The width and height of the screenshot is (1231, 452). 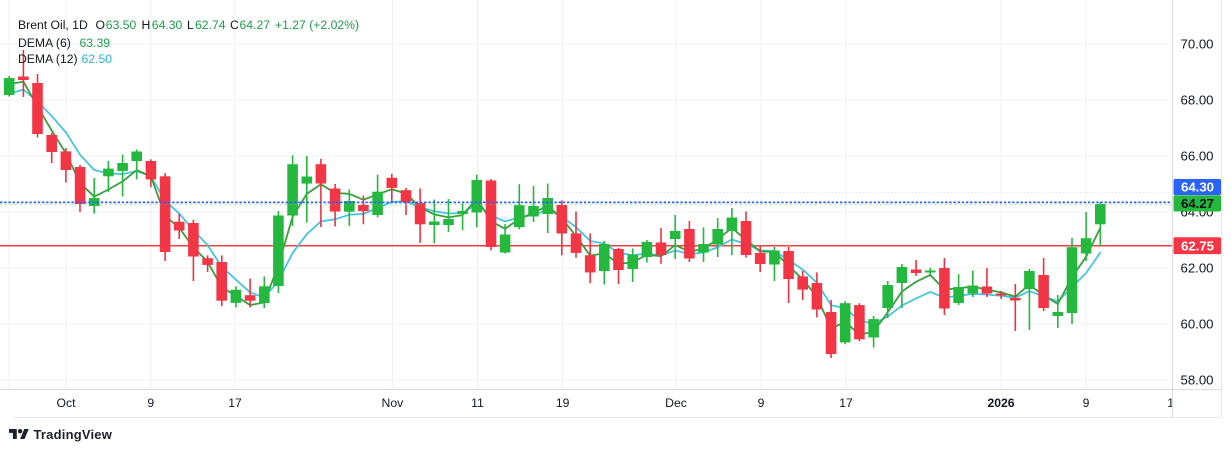 I want to click on svg-text: DEMA (12), so click(x=48, y=59).